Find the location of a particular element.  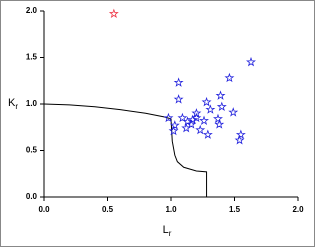

x-tick-label: 1.5 is located at coordinates (235, 209).